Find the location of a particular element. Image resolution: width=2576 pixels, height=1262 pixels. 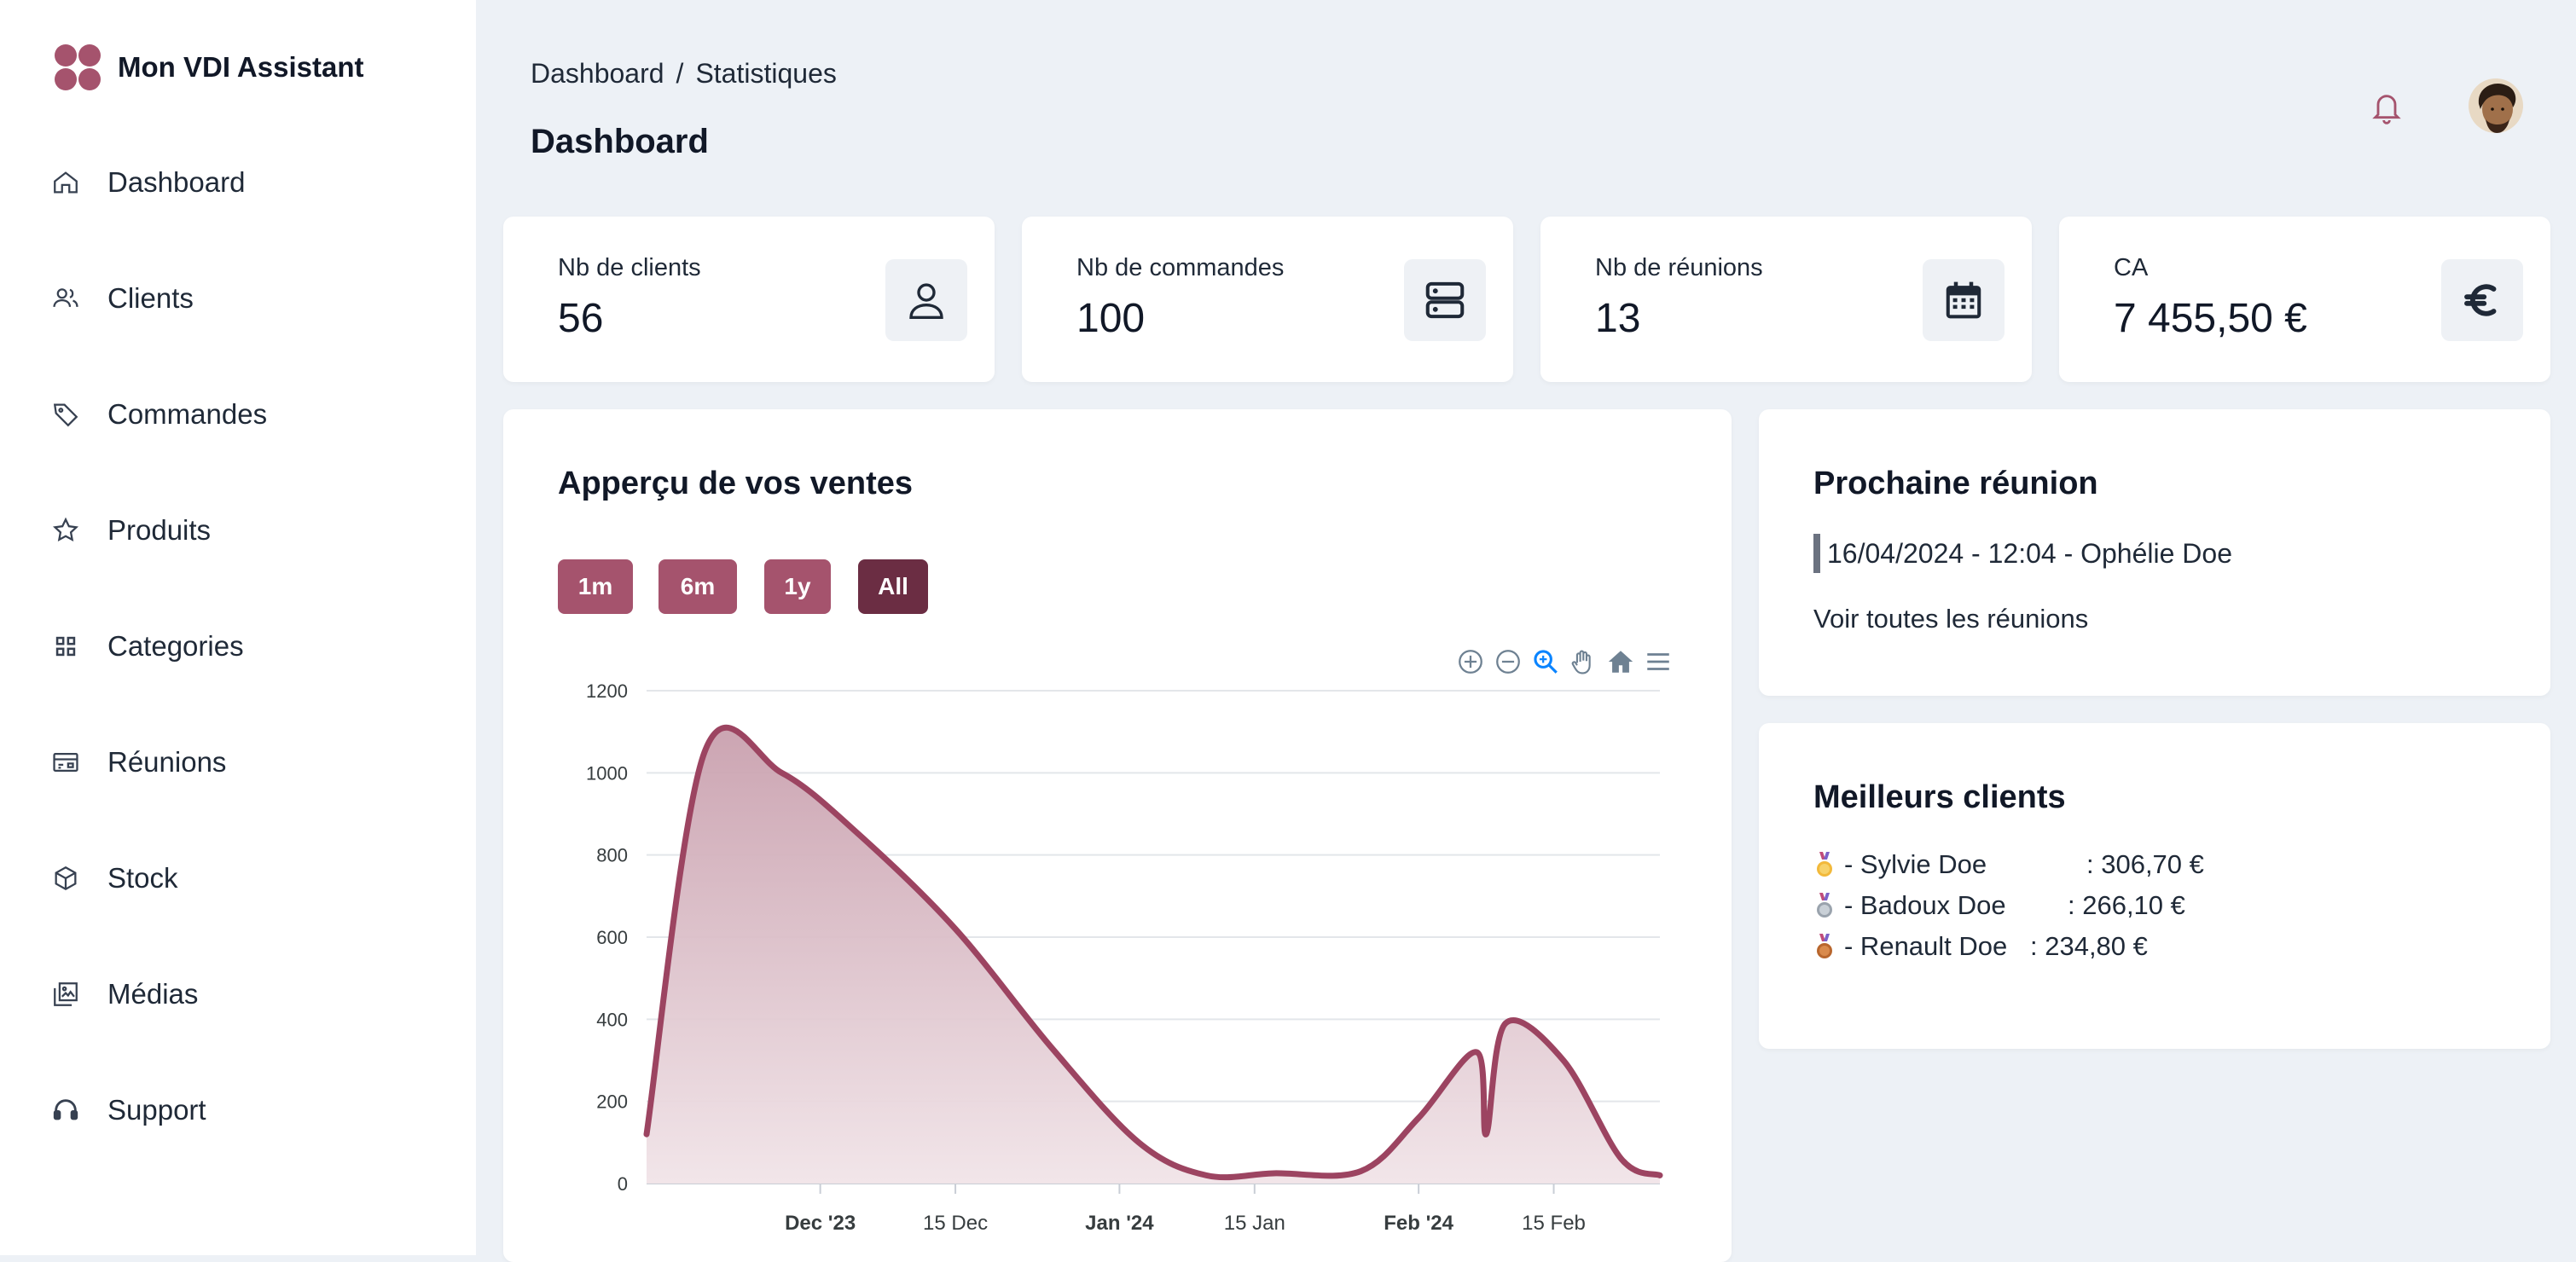

best-client-row: - Badoux Doe : 266,10 € is located at coordinates (1999, 905).